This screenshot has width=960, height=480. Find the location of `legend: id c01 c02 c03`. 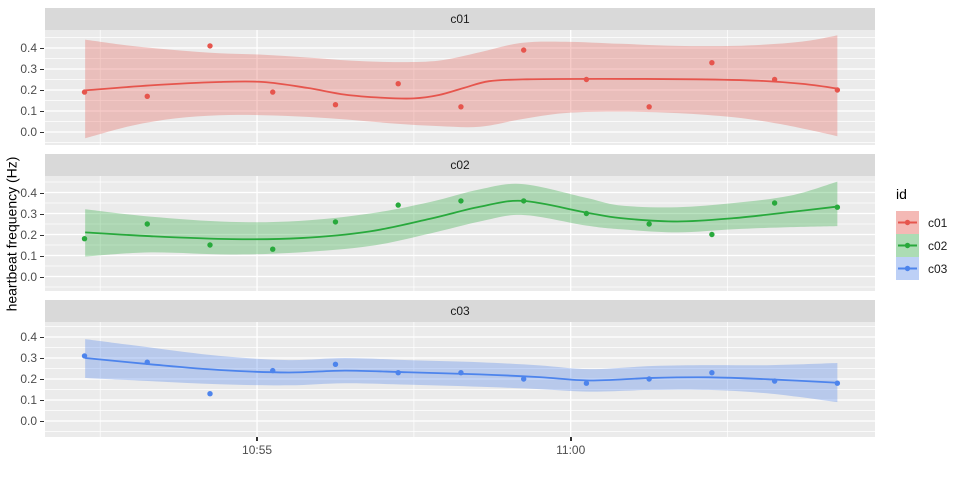

legend: id c01 c02 c03 is located at coordinates (928, 233).